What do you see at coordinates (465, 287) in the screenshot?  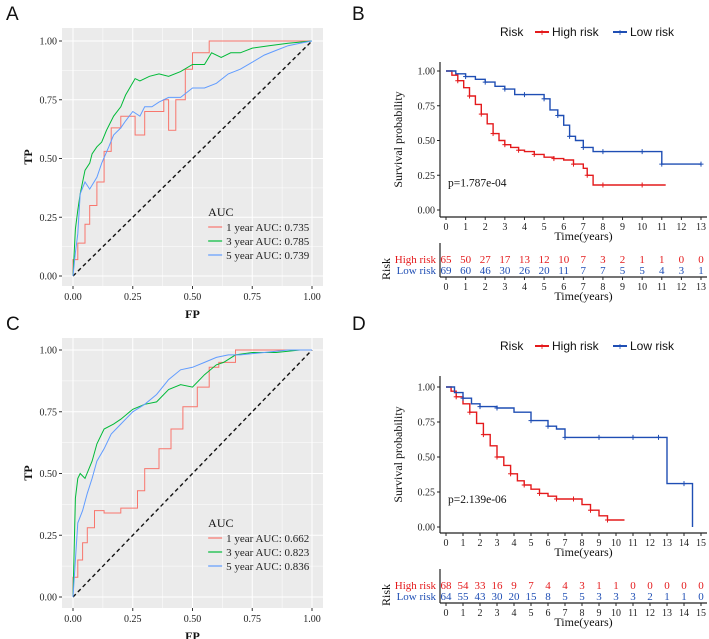 I see `risk-table-tick-label: 1` at bounding box center [465, 287].